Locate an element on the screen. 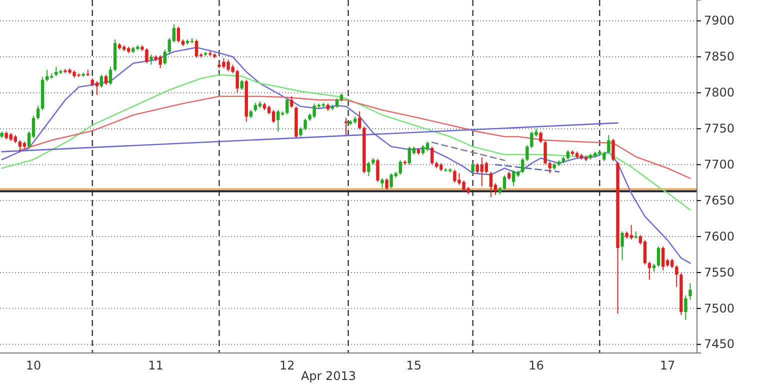 The width and height of the screenshot is (768, 384). y-tick-label: 7650 is located at coordinates (719, 200).